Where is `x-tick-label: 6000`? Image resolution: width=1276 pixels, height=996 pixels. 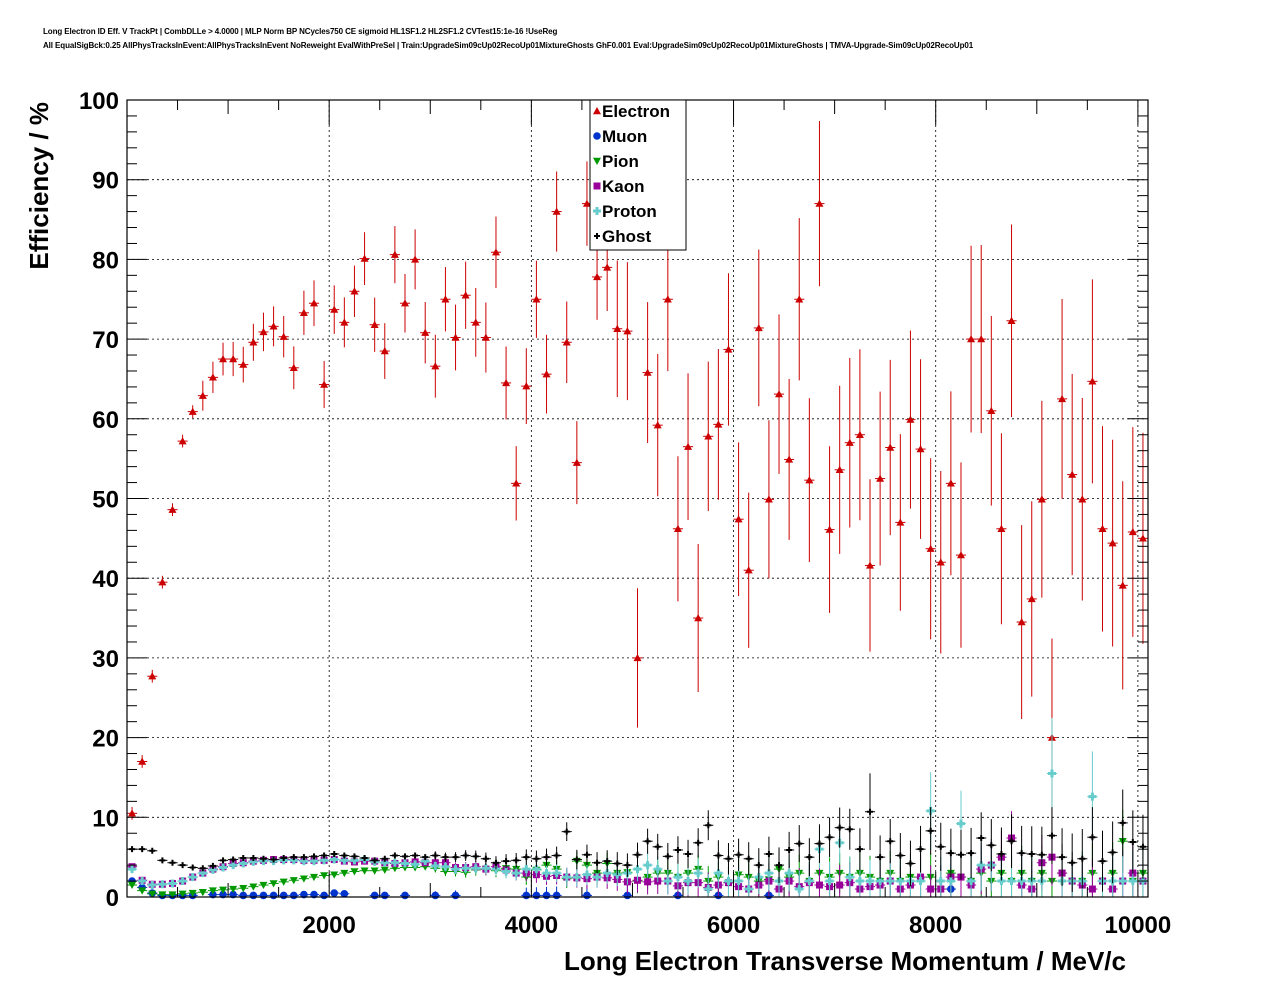
x-tick-label: 6000 is located at coordinates (733, 925).